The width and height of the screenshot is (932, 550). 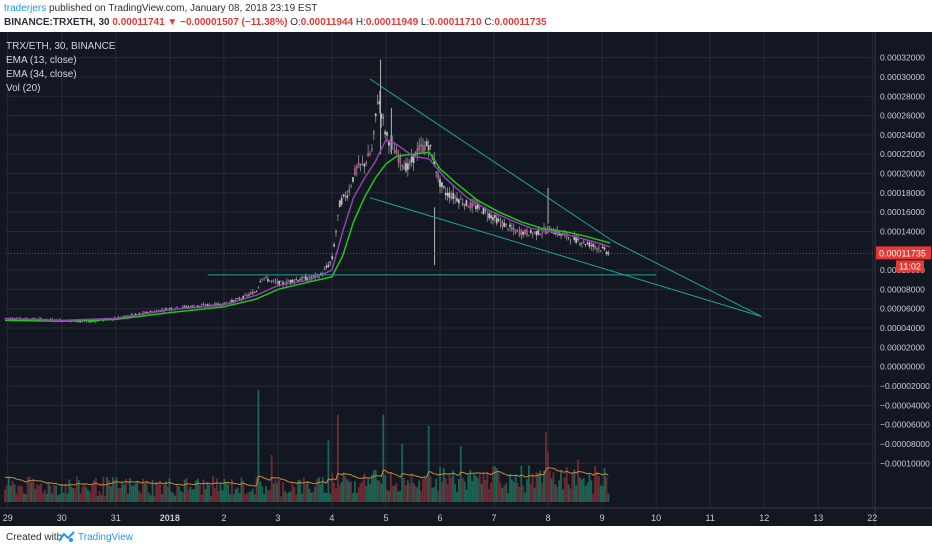 What do you see at coordinates (41, 60) in the screenshot?
I see `legend-ema13: EMA (13, close)` at bounding box center [41, 60].